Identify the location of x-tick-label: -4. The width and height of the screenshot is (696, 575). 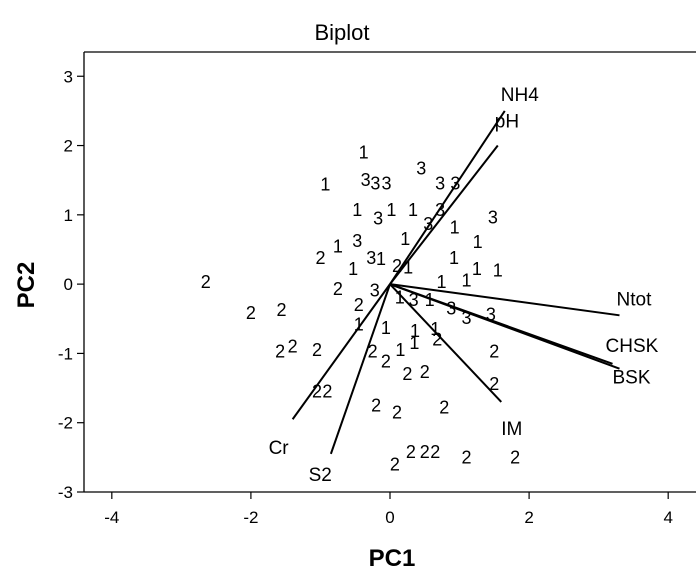
(111, 517).